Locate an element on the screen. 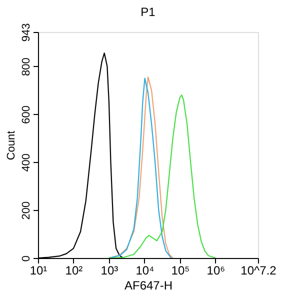  x-tick-label: 10⁴ is located at coordinates (145, 271).